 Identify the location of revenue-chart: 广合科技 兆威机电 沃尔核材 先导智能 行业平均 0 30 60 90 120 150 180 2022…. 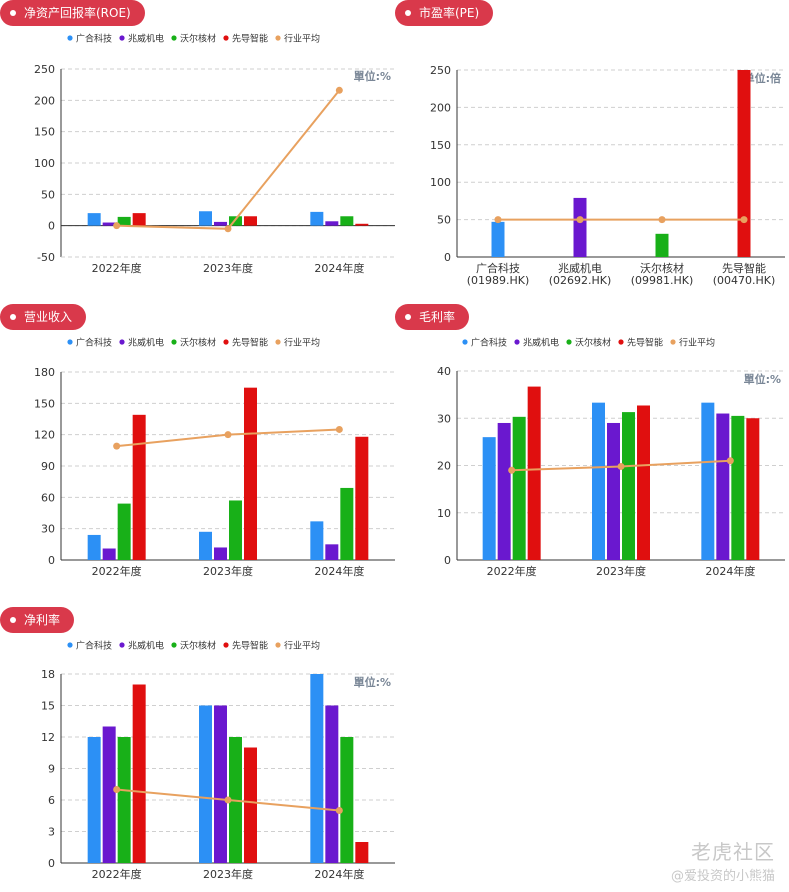
(214, 457).